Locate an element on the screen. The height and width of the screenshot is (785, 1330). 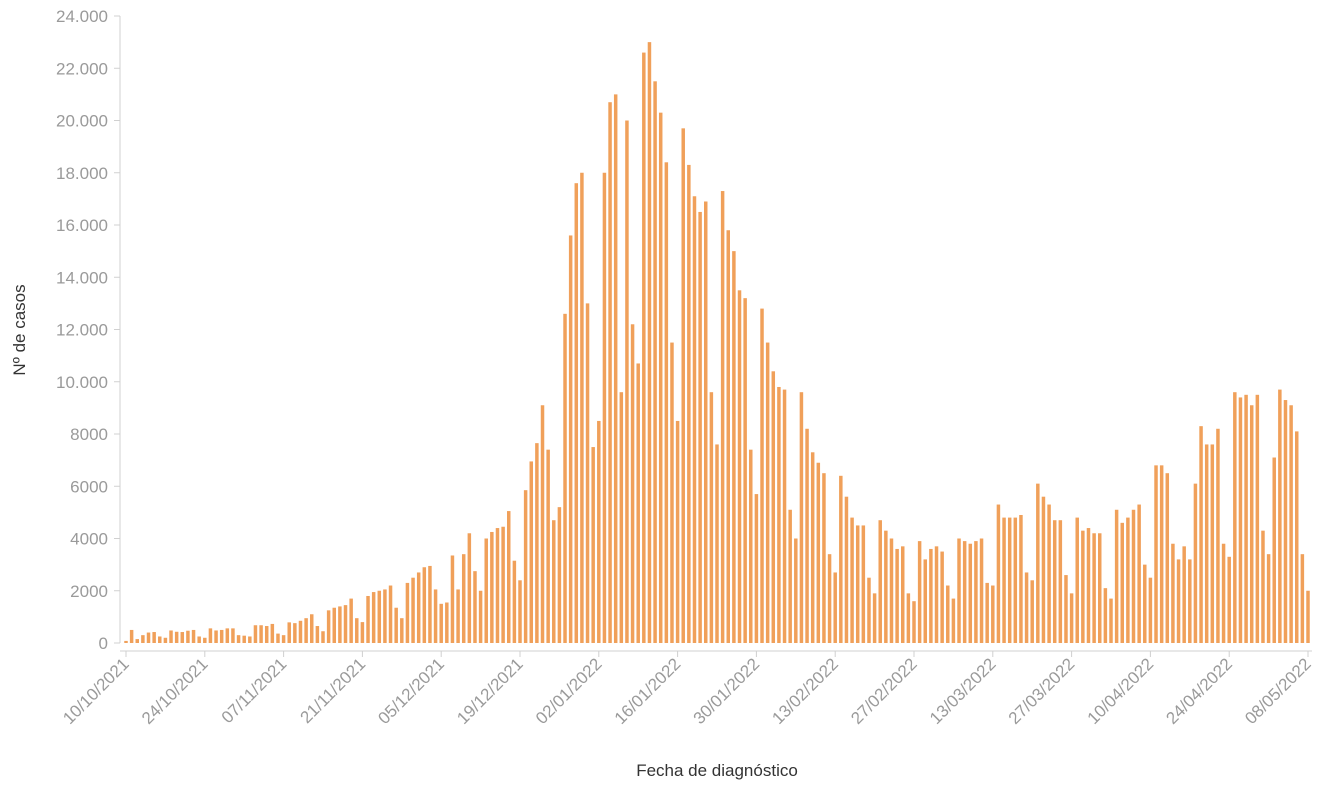
y-tick-label: 12.000 is located at coordinates (82, 330).